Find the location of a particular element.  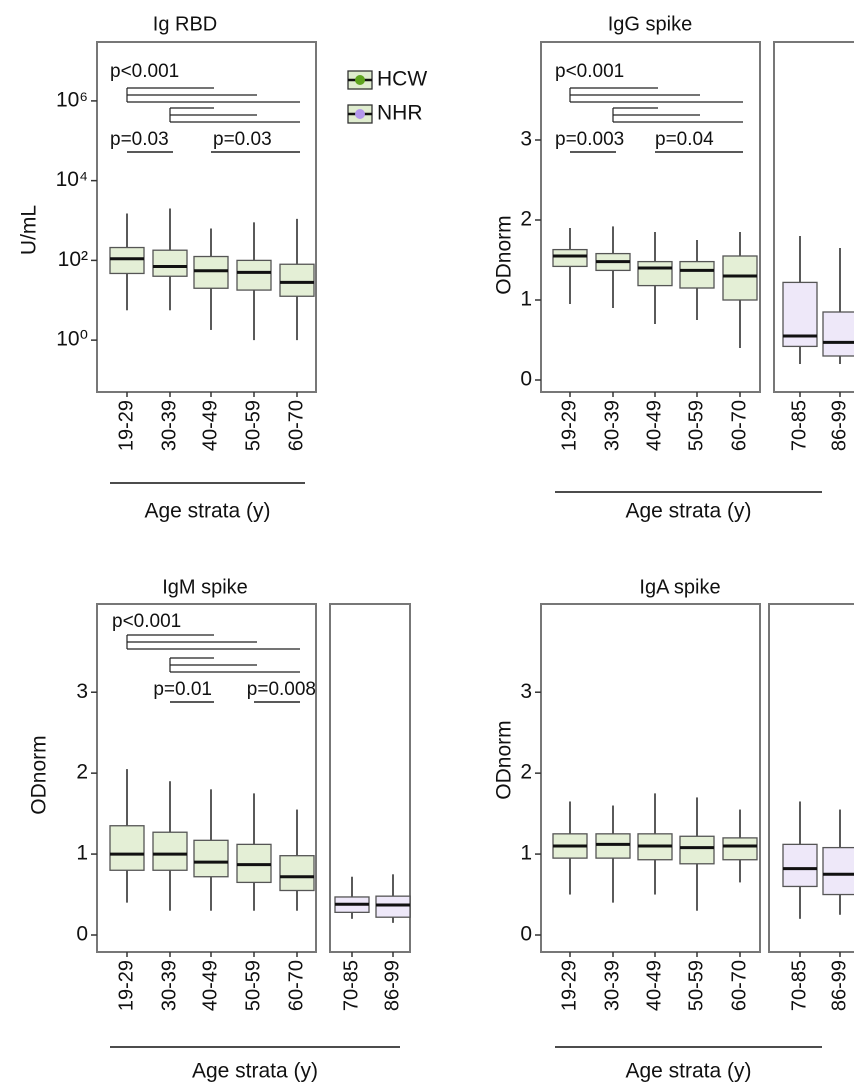

y-tick-label: 10² is located at coordinates (73, 259).